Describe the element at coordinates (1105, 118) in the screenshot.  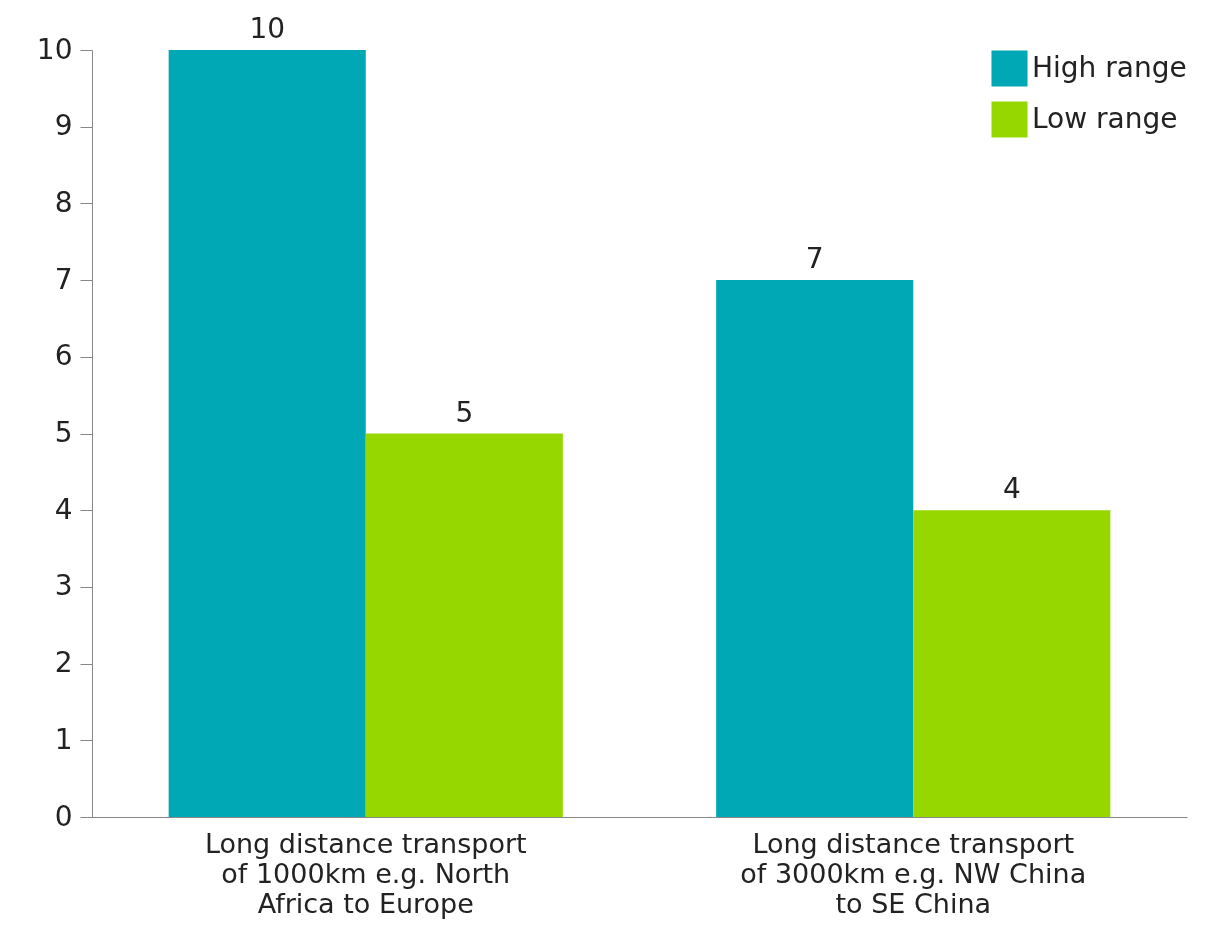
I see `legend-label: Low range` at that location.